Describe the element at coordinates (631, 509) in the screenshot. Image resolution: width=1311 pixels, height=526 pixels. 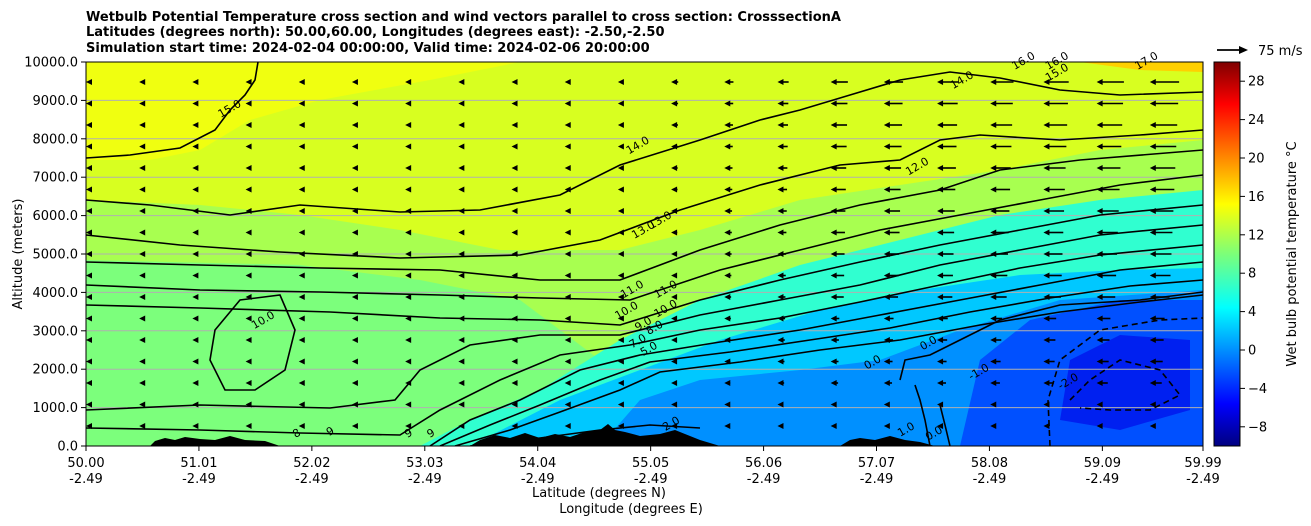
I see `x-axis-label-2: Longitude (degrees E)` at that location.